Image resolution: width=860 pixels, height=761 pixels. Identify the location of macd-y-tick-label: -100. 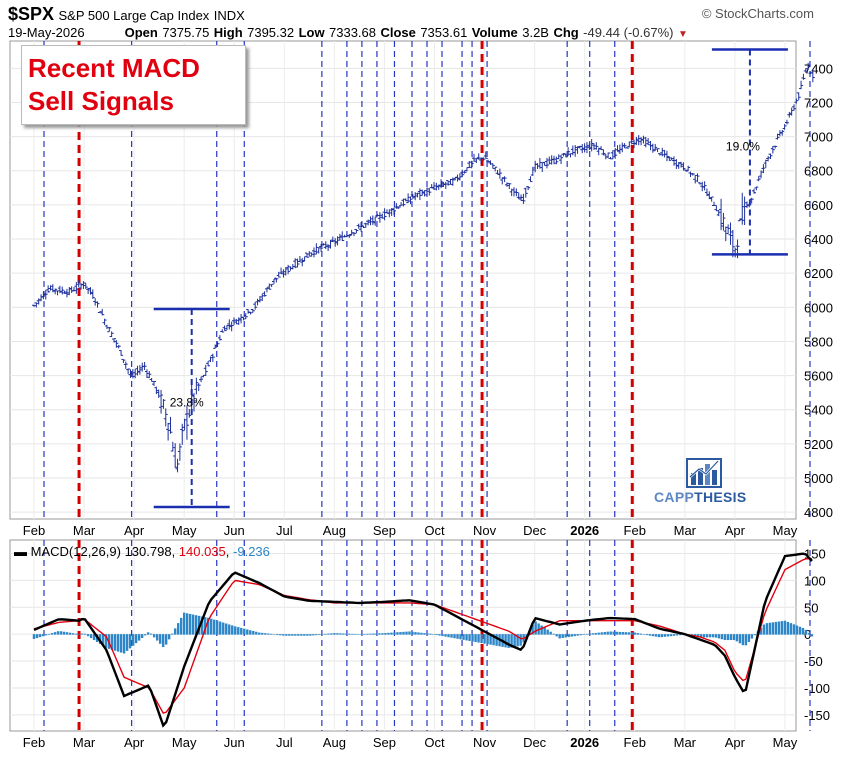
(817, 688).